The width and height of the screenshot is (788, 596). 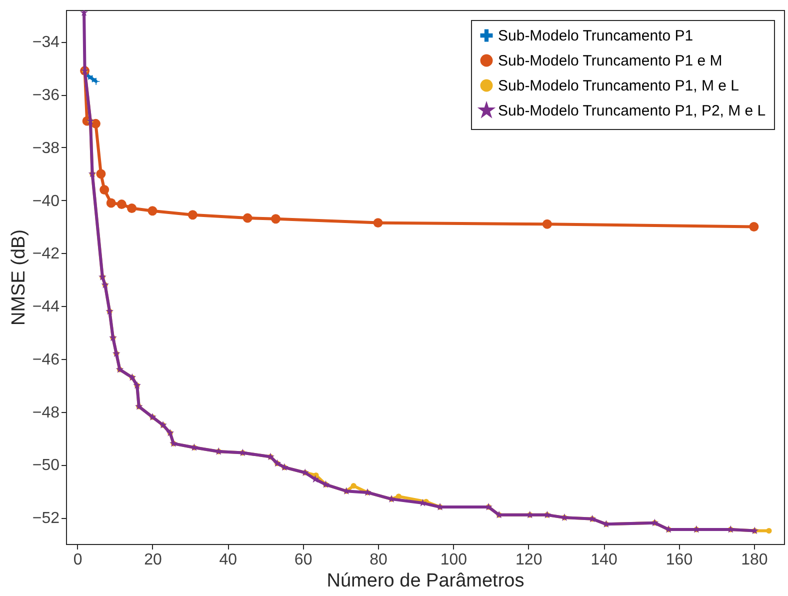 What do you see at coordinates (153, 560) in the screenshot?
I see `x-tick-label: 20` at bounding box center [153, 560].